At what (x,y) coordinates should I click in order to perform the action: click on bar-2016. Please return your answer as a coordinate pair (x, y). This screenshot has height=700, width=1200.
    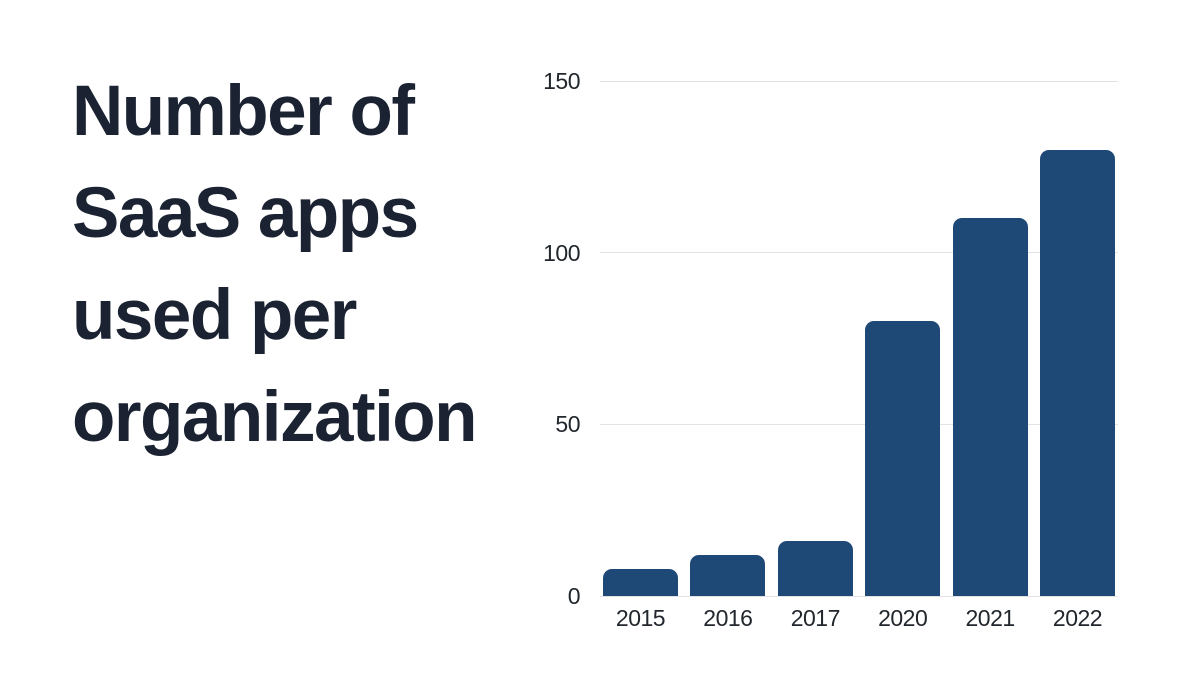
    Looking at the image, I should click on (728, 575).